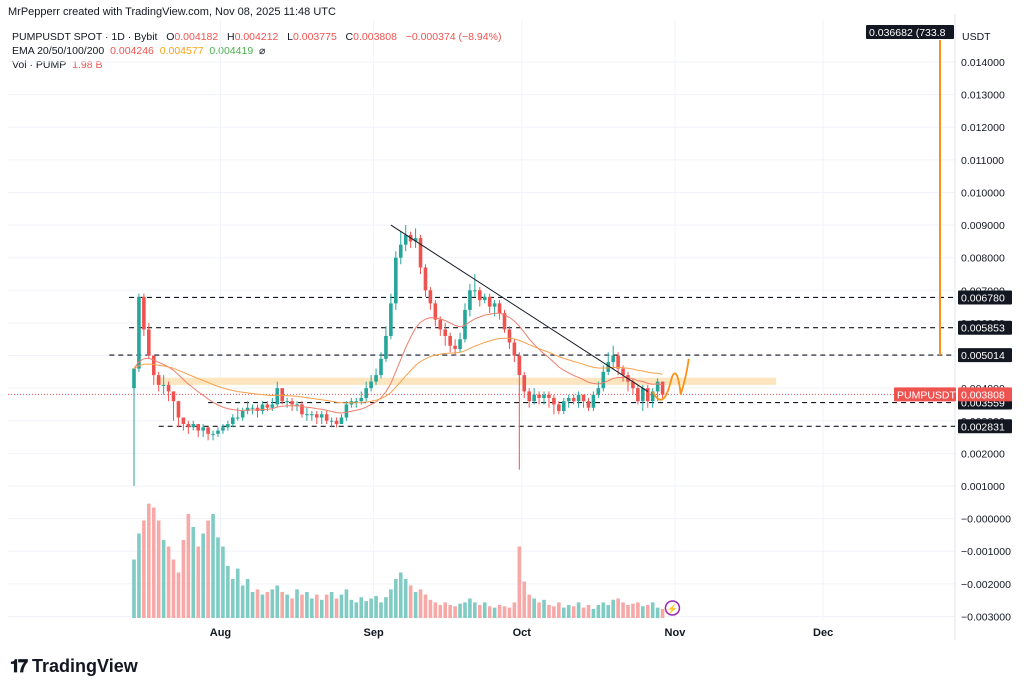 This screenshot has width=1032, height=692. Describe the element at coordinates (398, 560) in the screenshot. I see `volume-bars-layer` at that location.